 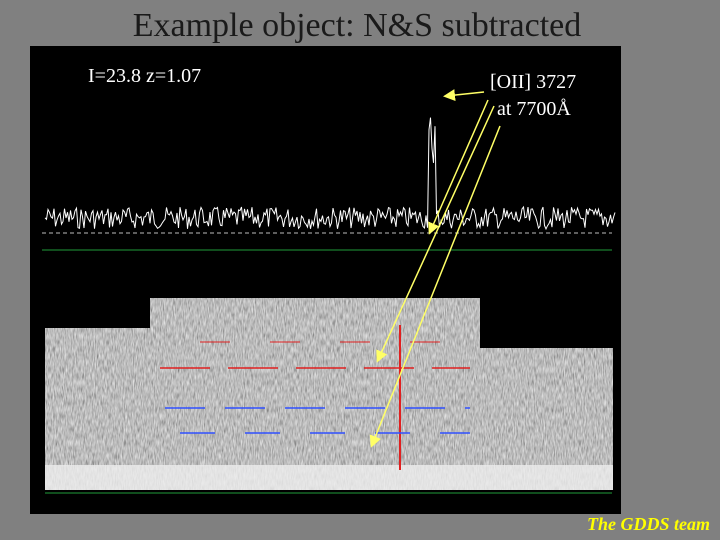 I want to click on slide-title: Example object: N&S subtracted, so click(x=357, y=25).